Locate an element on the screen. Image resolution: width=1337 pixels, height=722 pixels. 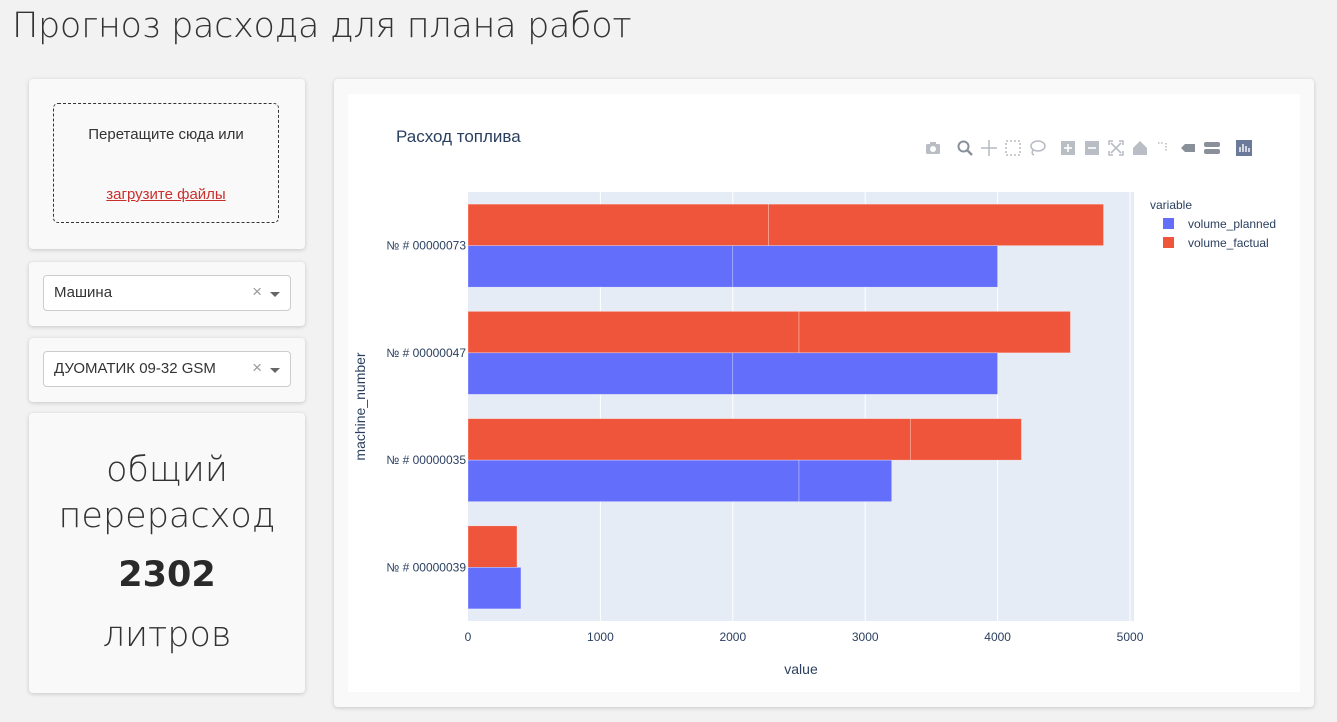
y-tick-label: № # 00000035 is located at coordinates (426, 460).